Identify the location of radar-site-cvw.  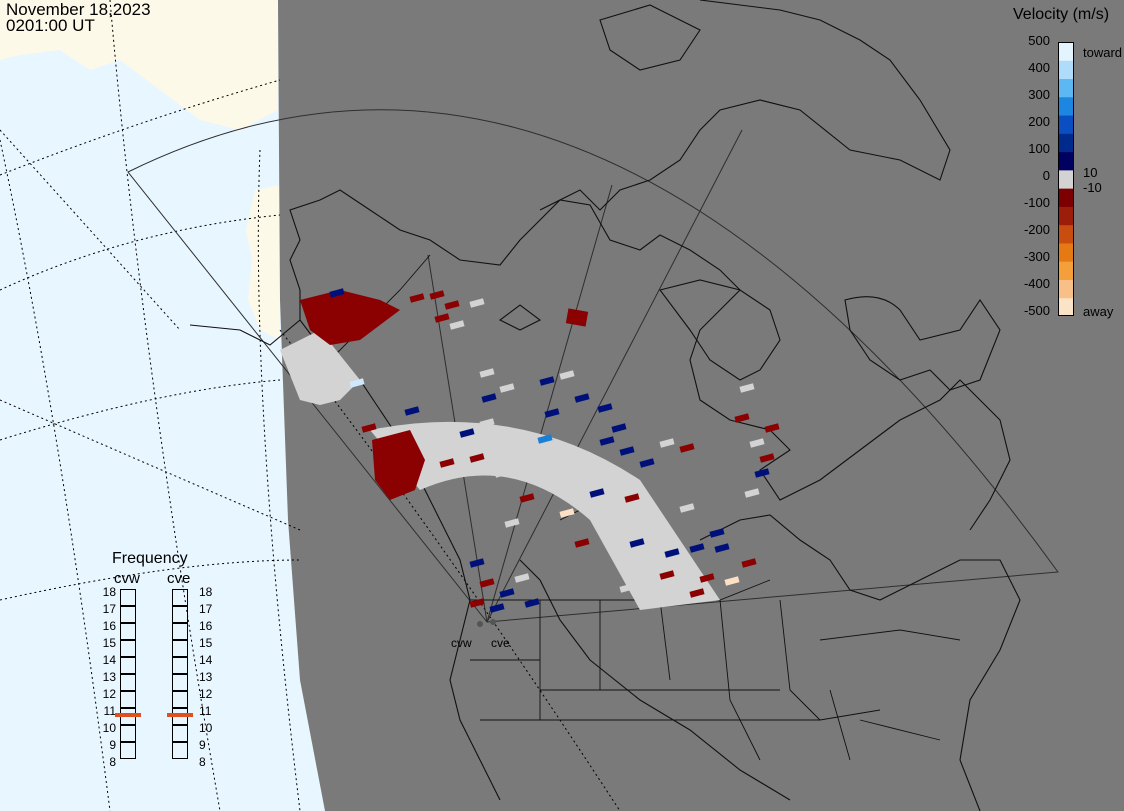
(480, 624).